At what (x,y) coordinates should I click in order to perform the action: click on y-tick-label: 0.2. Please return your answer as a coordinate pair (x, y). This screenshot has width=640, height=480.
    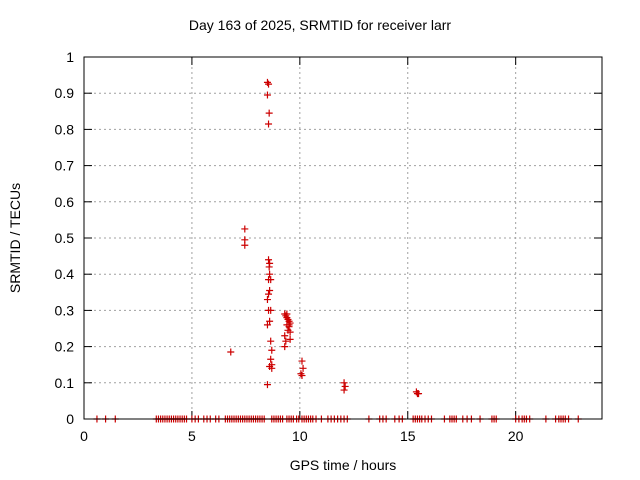
    Looking at the image, I should click on (65, 347).